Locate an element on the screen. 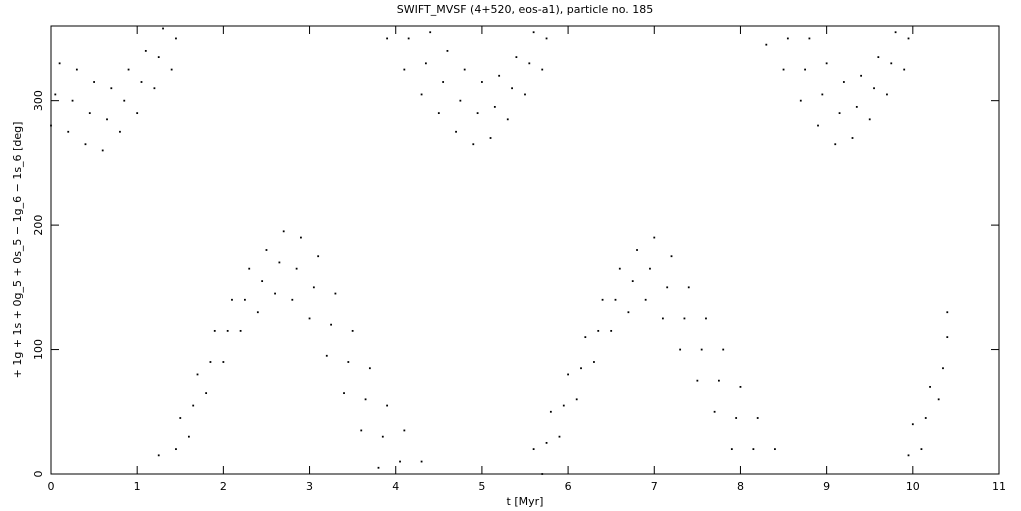 Image resolution: width=1021 pixels, height=511 pixels. x-tick-label: 8 is located at coordinates (740, 486).